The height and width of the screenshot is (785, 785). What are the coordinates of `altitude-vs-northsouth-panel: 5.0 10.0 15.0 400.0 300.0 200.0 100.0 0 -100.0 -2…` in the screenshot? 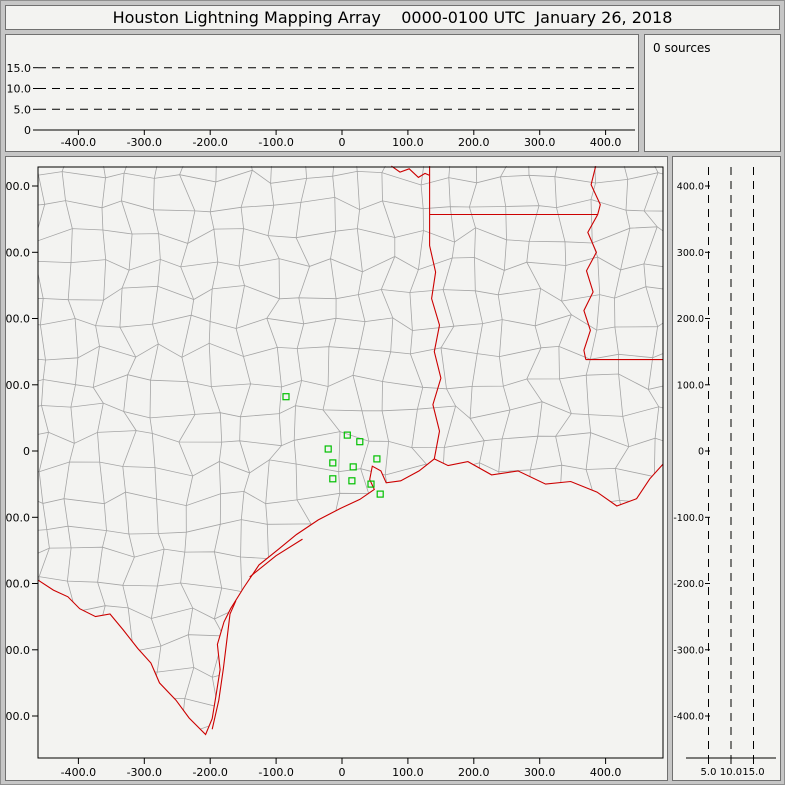 It's located at (726, 468).